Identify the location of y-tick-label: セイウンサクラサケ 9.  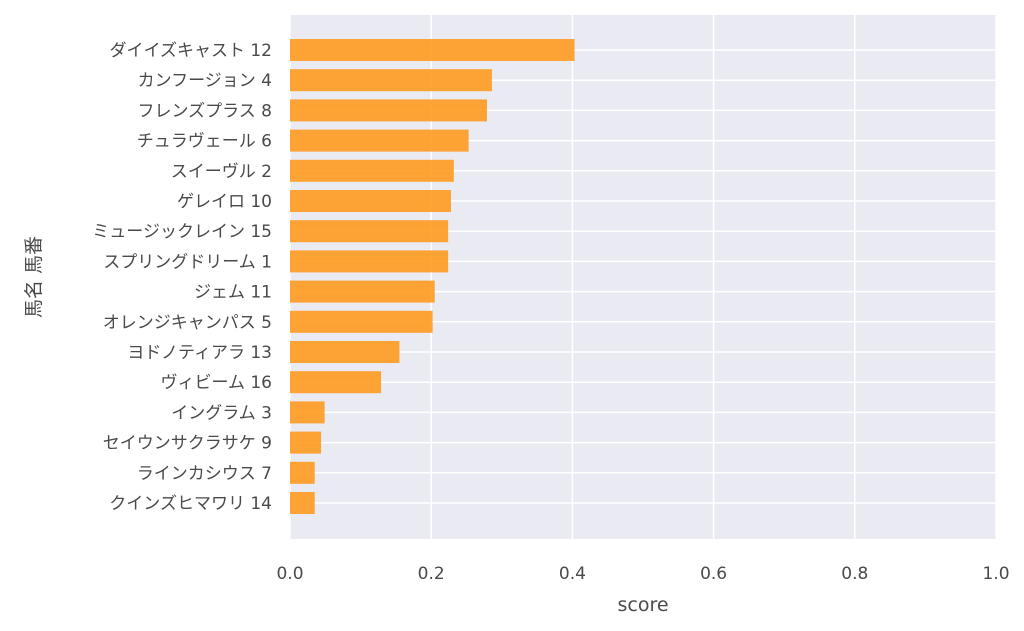
(187, 444).